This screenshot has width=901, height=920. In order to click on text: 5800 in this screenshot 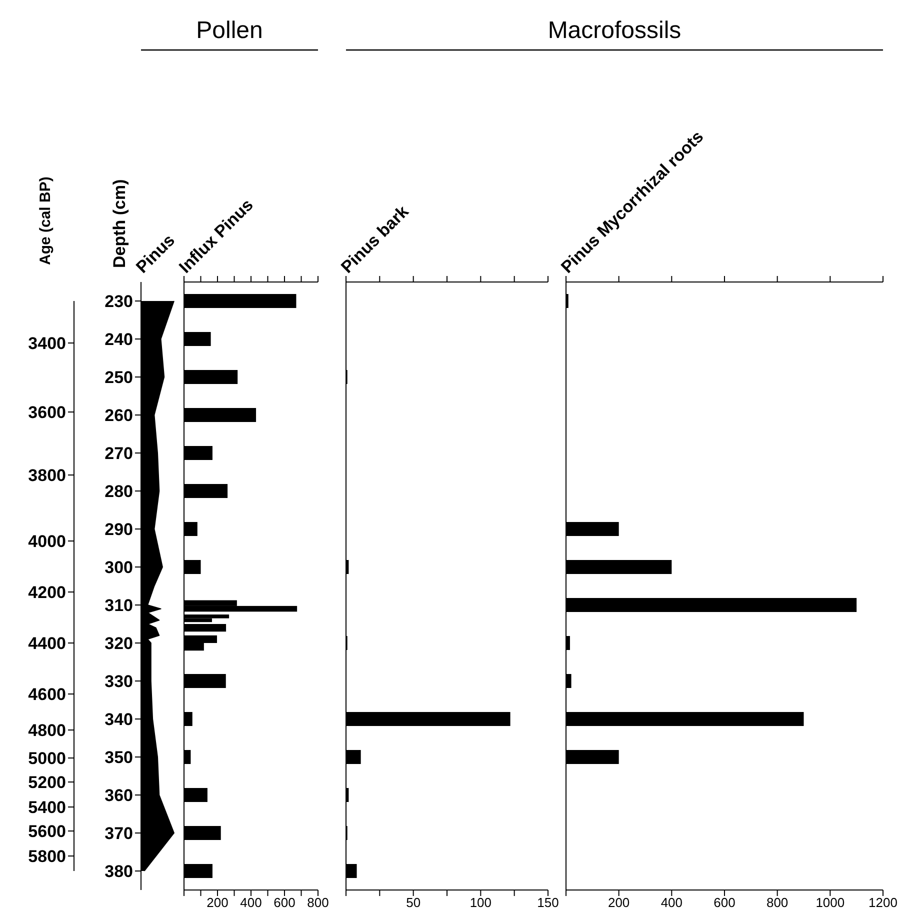, I will do `click(47, 856)`.